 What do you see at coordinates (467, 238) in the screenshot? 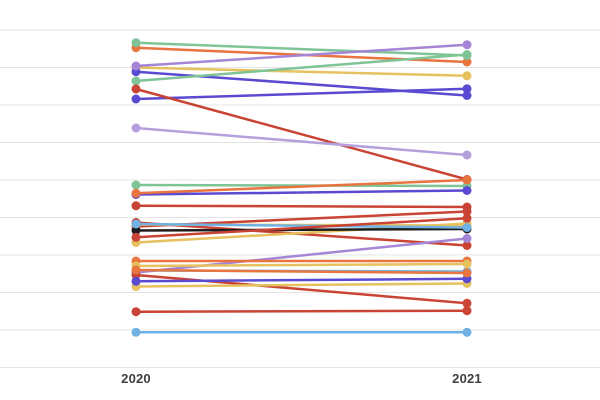
I see `series-21-purple-point-2021` at bounding box center [467, 238].